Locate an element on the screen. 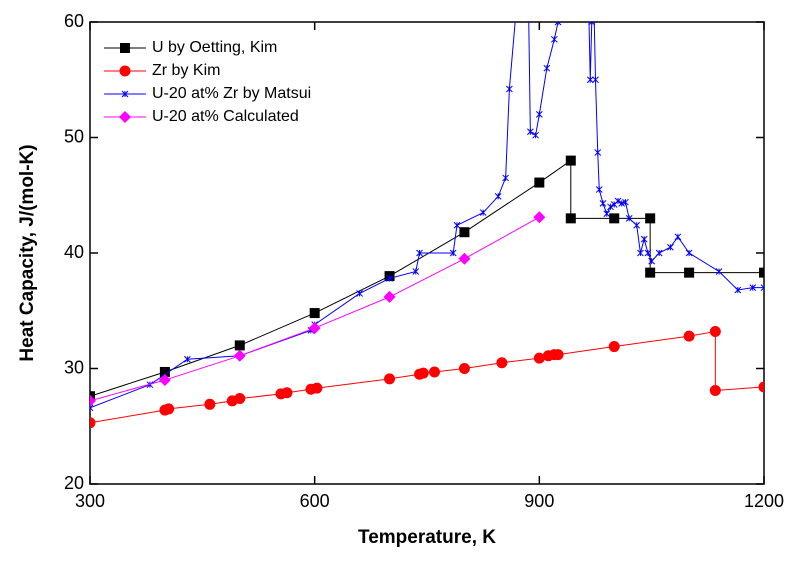 Image resolution: width=794 pixels, height=561 pixels. y-tick-label: 40 is located at coordinates (74, 252).